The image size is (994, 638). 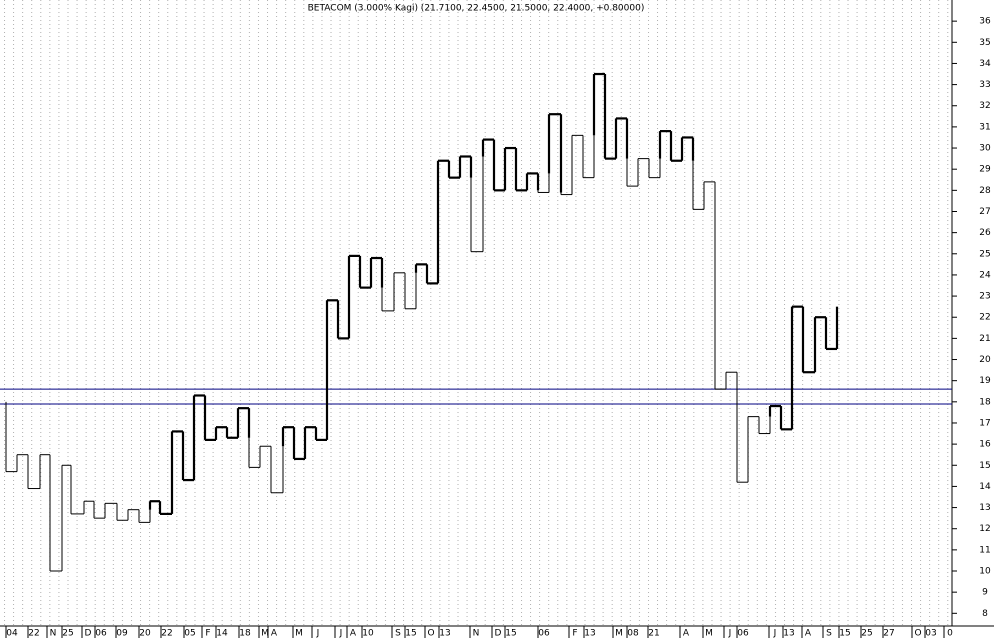 I want to click on y-tick-label: 21, so click(x=984, y=339).